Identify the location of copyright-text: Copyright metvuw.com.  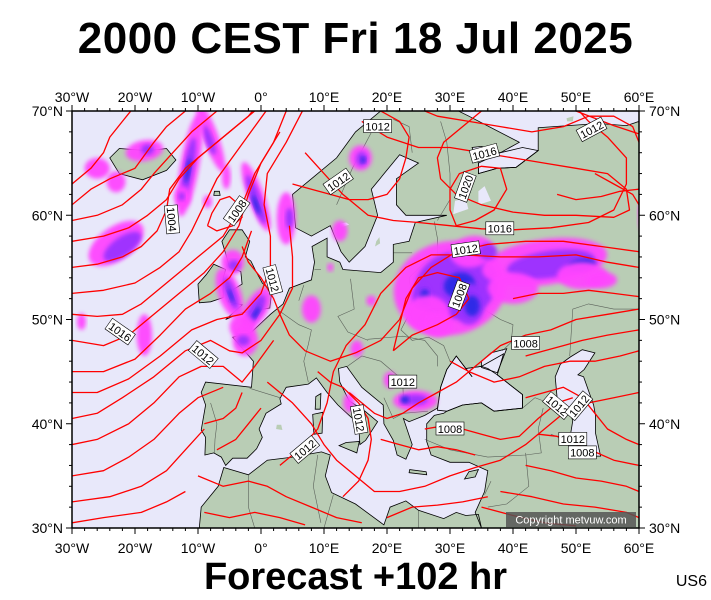
(570, 521).